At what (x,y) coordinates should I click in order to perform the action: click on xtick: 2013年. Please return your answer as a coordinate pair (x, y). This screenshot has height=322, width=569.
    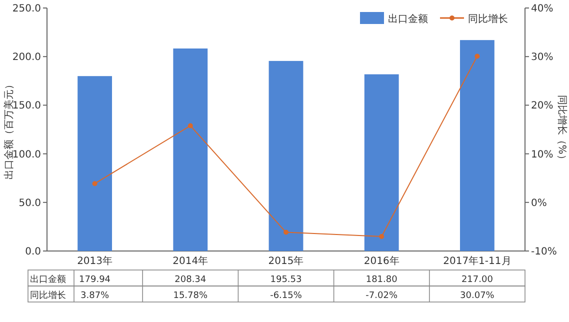
    Looking at the image, I should click on (95, 261).